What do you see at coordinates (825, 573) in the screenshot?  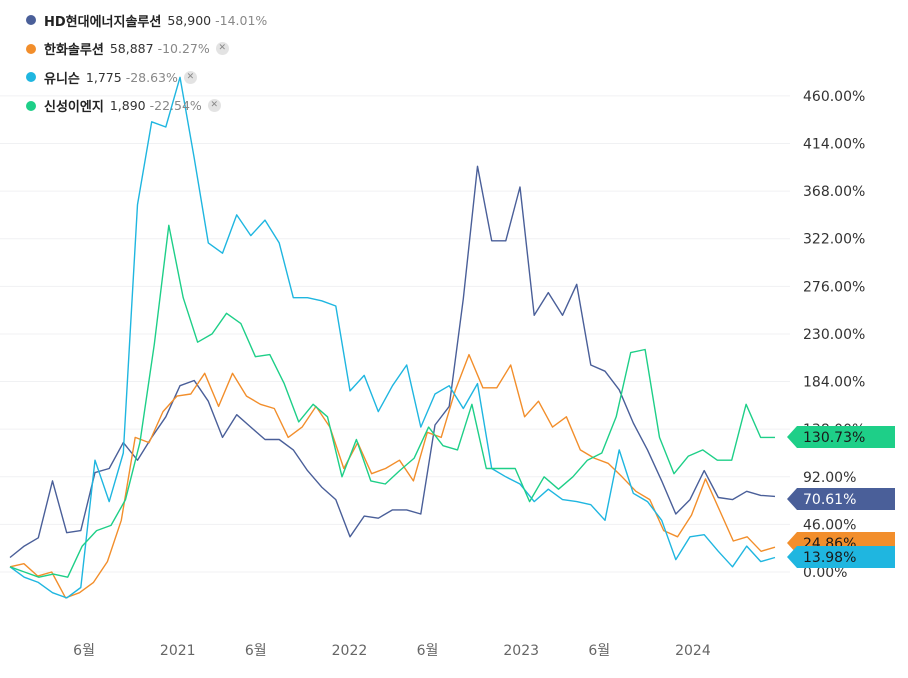 I see `y-tick-label: 0.00%` at bounding box center [825, 573].